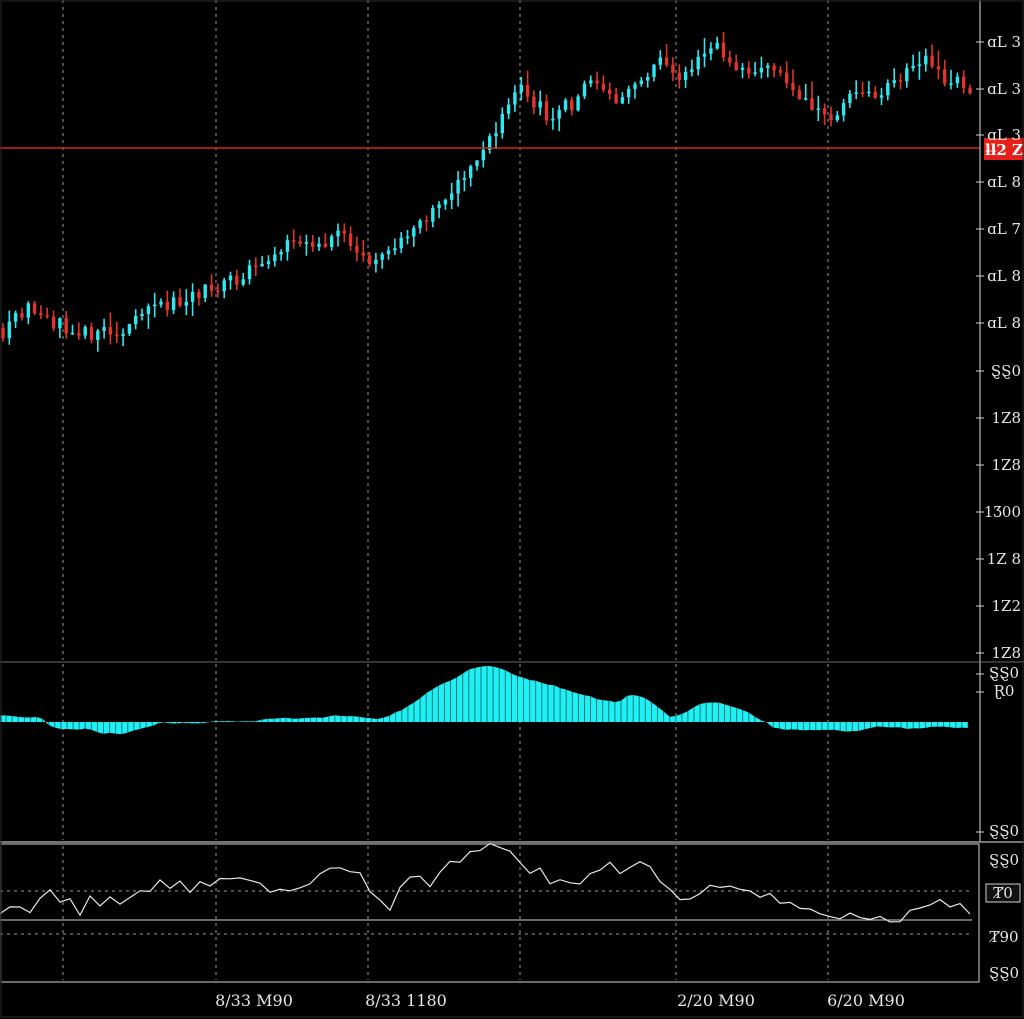 This screenshot has width=1024, height=1019. What do you see at coordinates (406, 1000) in the screenshot?
I see `time-axis-label: 8/33 1180` at bounding box center [406, 1000].